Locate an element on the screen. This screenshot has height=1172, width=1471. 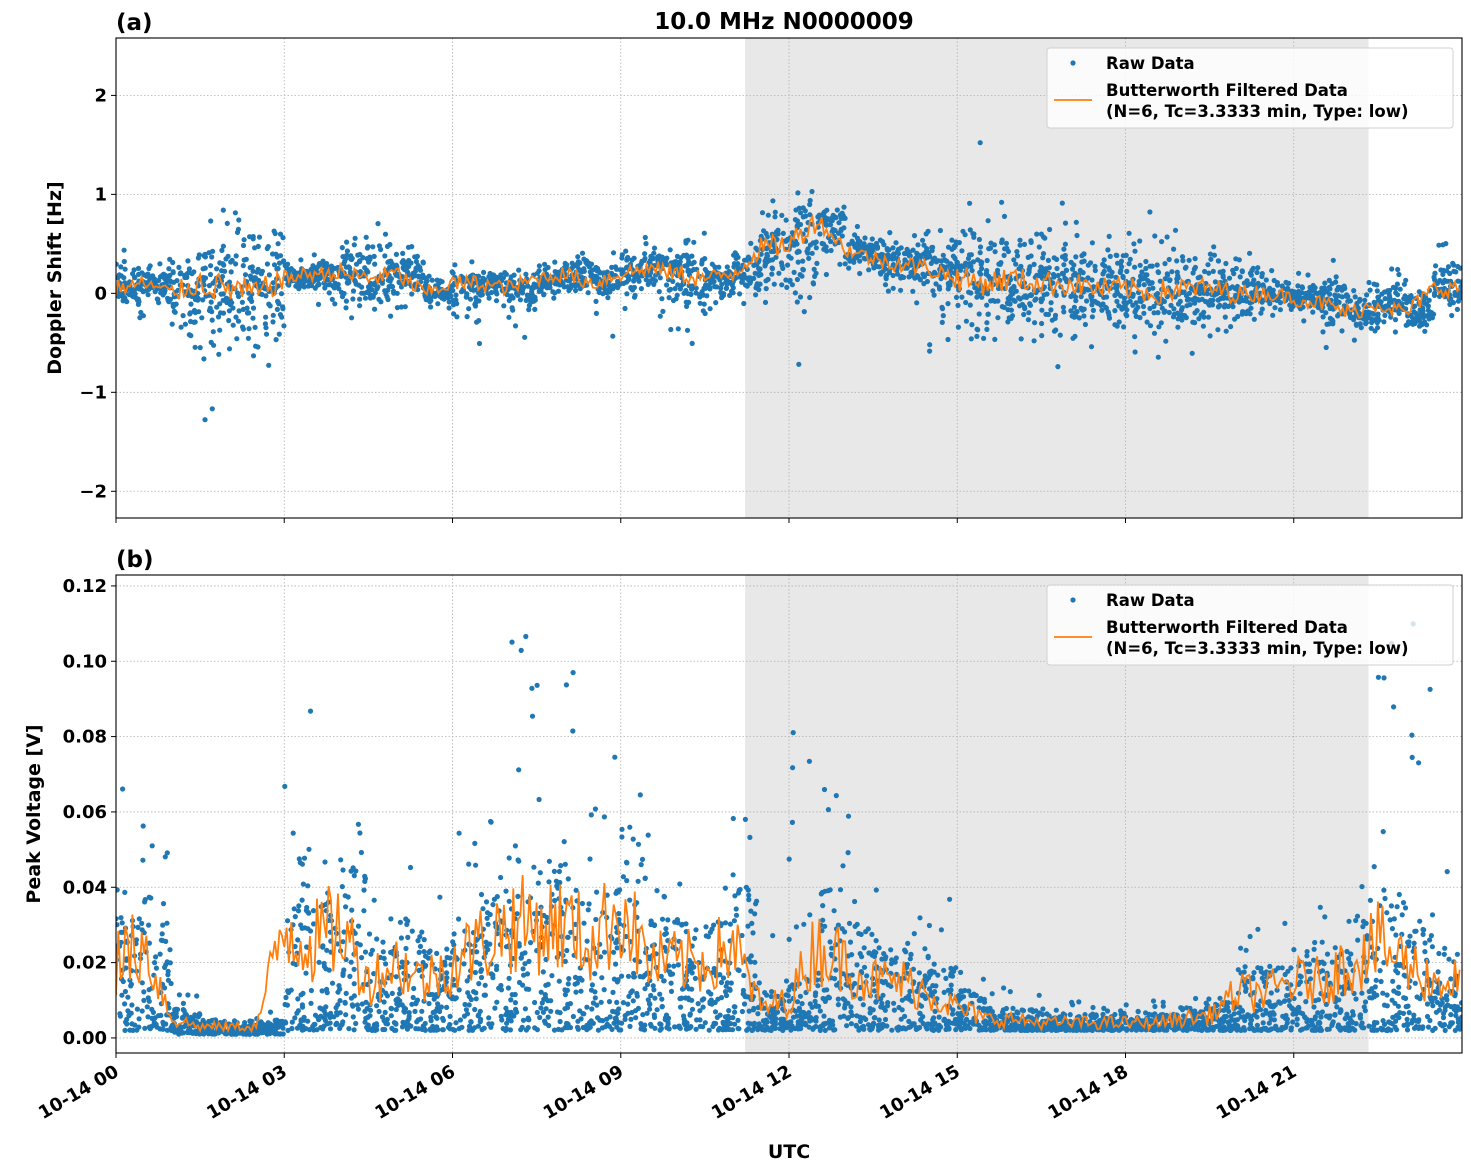
legend-raw-marker is located at coordinates (1073, 63).